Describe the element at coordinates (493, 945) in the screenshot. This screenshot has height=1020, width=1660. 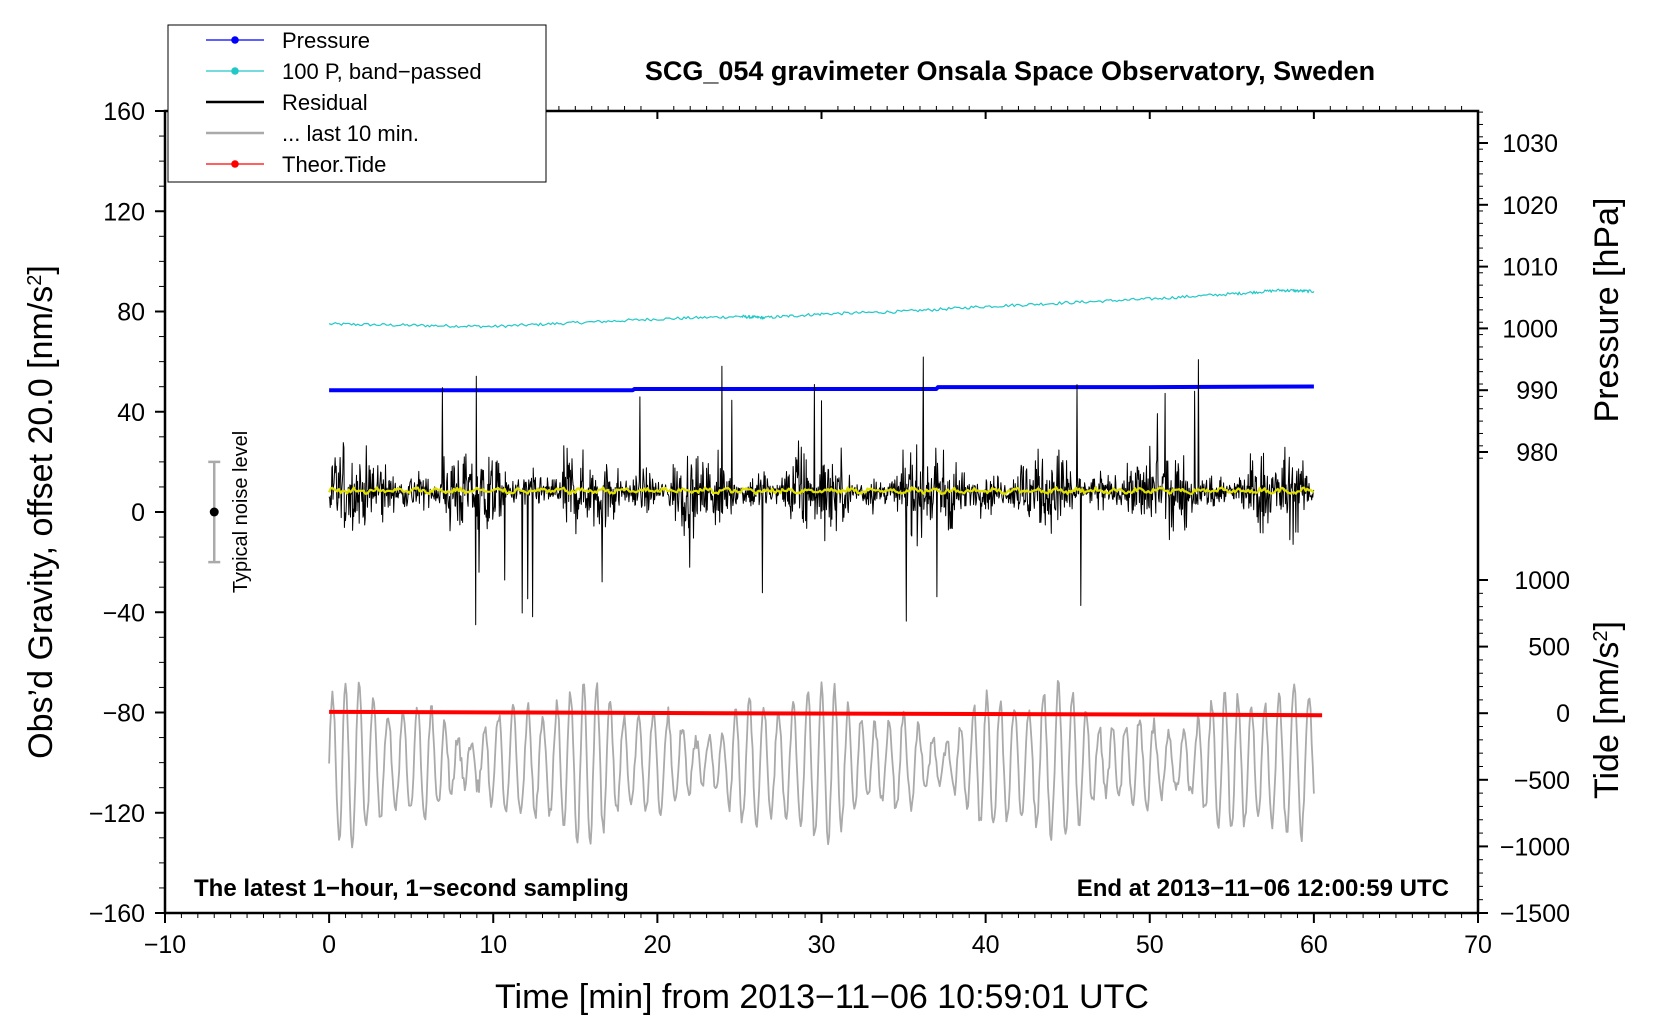
I see `x-tick-label: 10` at that location.